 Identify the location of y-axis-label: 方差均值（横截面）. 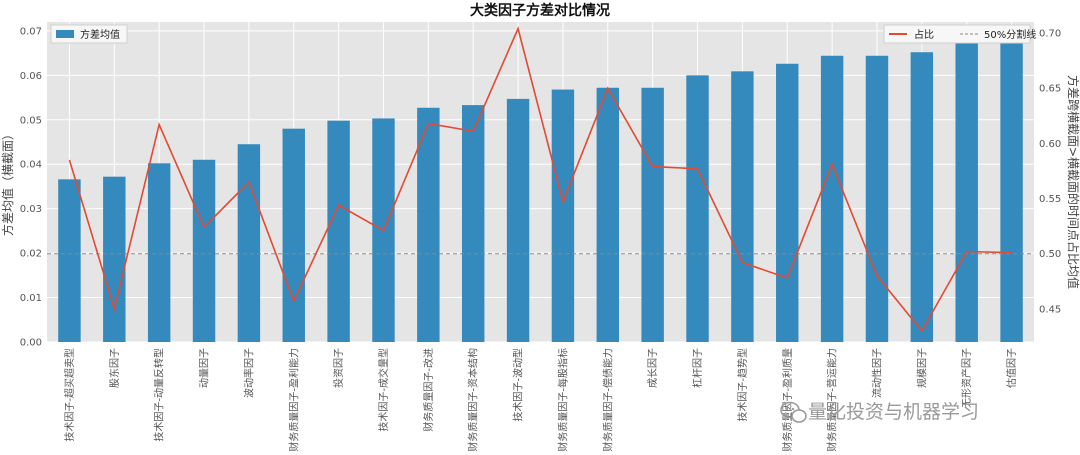
(7, 182).